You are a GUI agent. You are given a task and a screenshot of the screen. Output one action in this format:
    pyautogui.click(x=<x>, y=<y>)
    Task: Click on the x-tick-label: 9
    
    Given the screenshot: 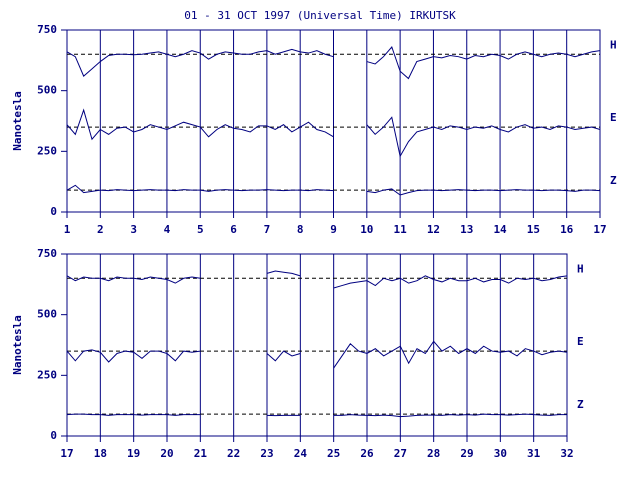 What is the action you would take?
    pyautogui.click(x=333, y=229)
    